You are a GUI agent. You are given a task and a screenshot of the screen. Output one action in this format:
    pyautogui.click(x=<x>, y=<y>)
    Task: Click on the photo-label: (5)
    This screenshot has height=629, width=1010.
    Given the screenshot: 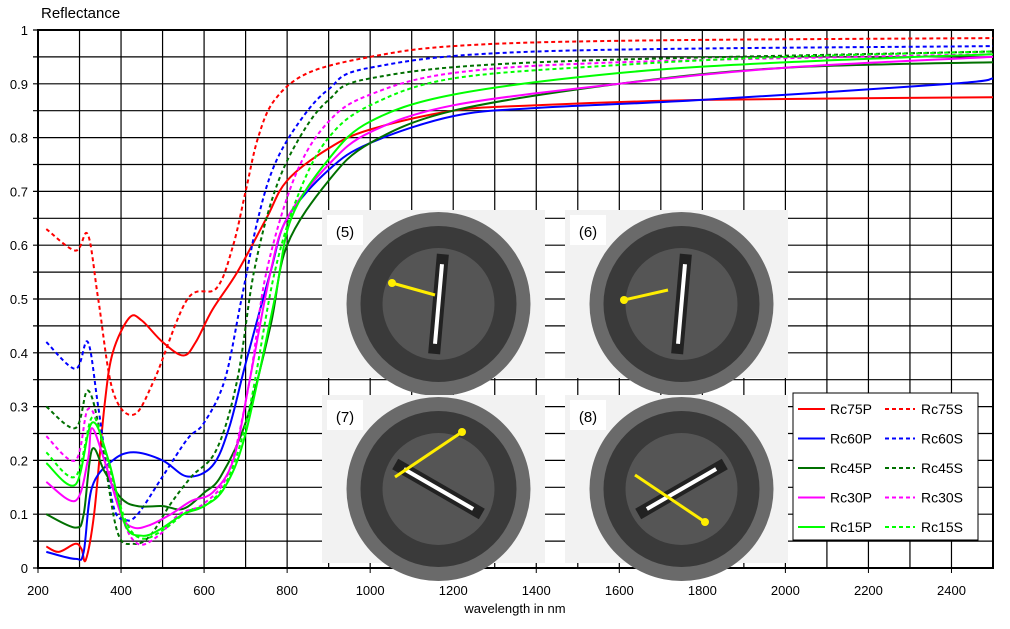 What is the action you would take?
    pyautogui.click(x=345, y=232)
    